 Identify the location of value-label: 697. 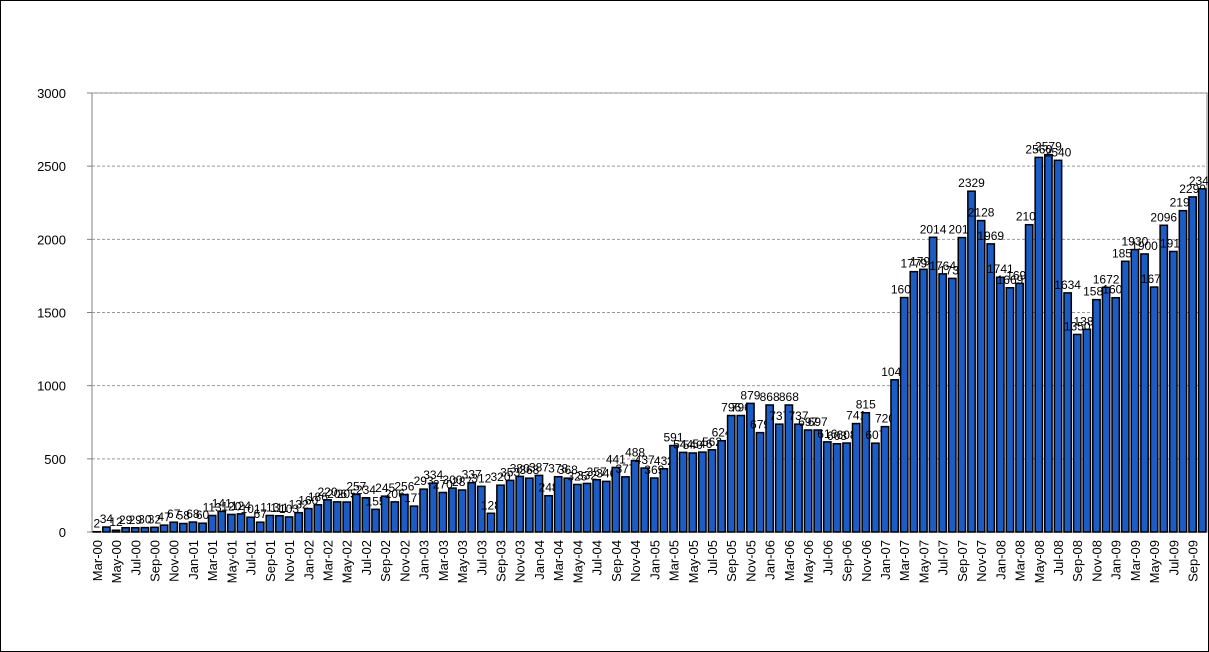
(808, 422).